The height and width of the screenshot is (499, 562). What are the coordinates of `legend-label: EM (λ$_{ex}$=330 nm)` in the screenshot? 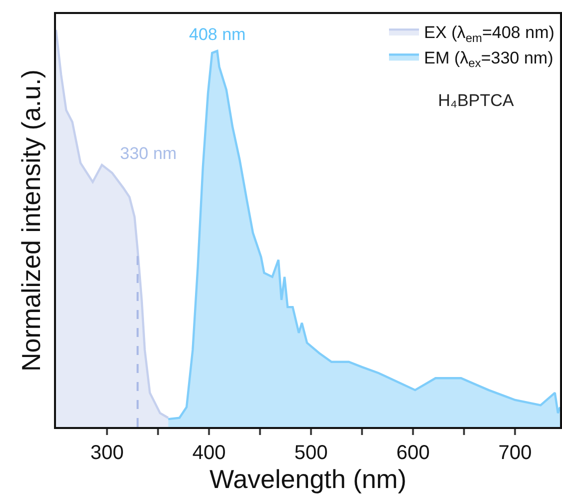 It's located at (489, 59).